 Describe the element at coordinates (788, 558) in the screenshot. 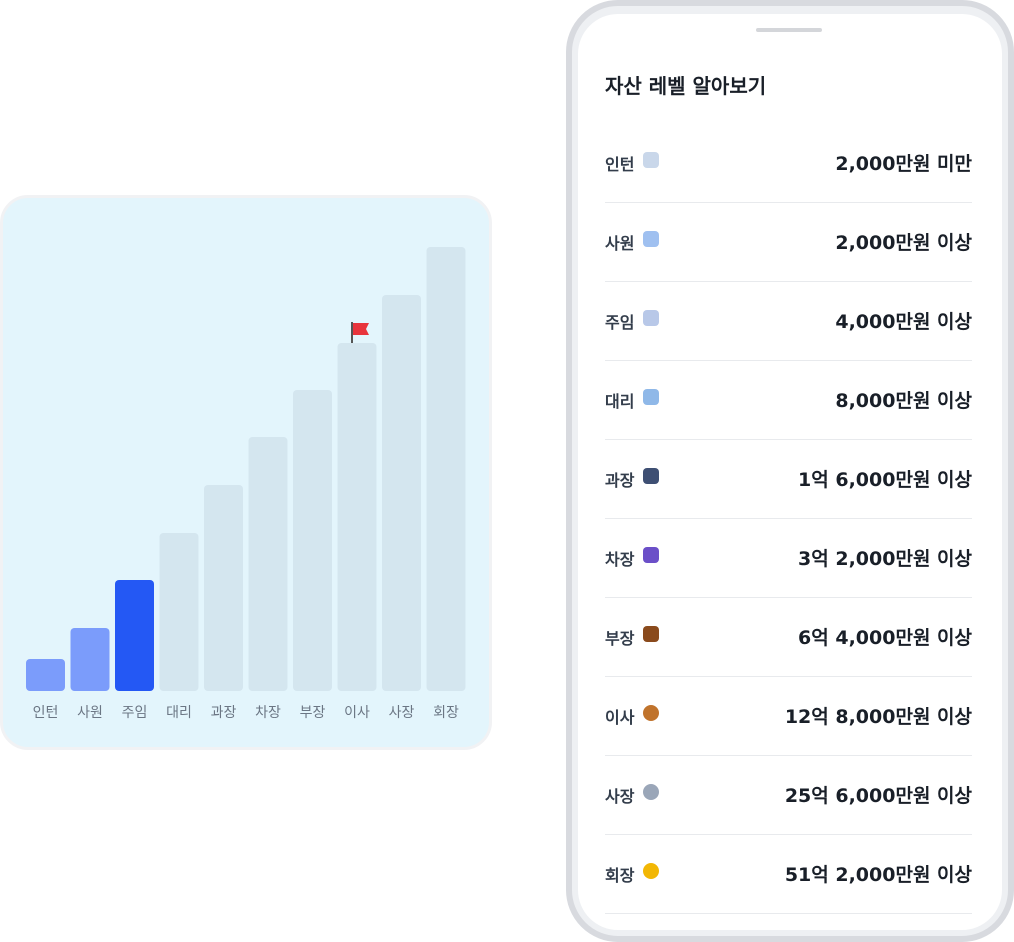

I see `level-row: 차장 3억 2,000만원 이상` at that location.